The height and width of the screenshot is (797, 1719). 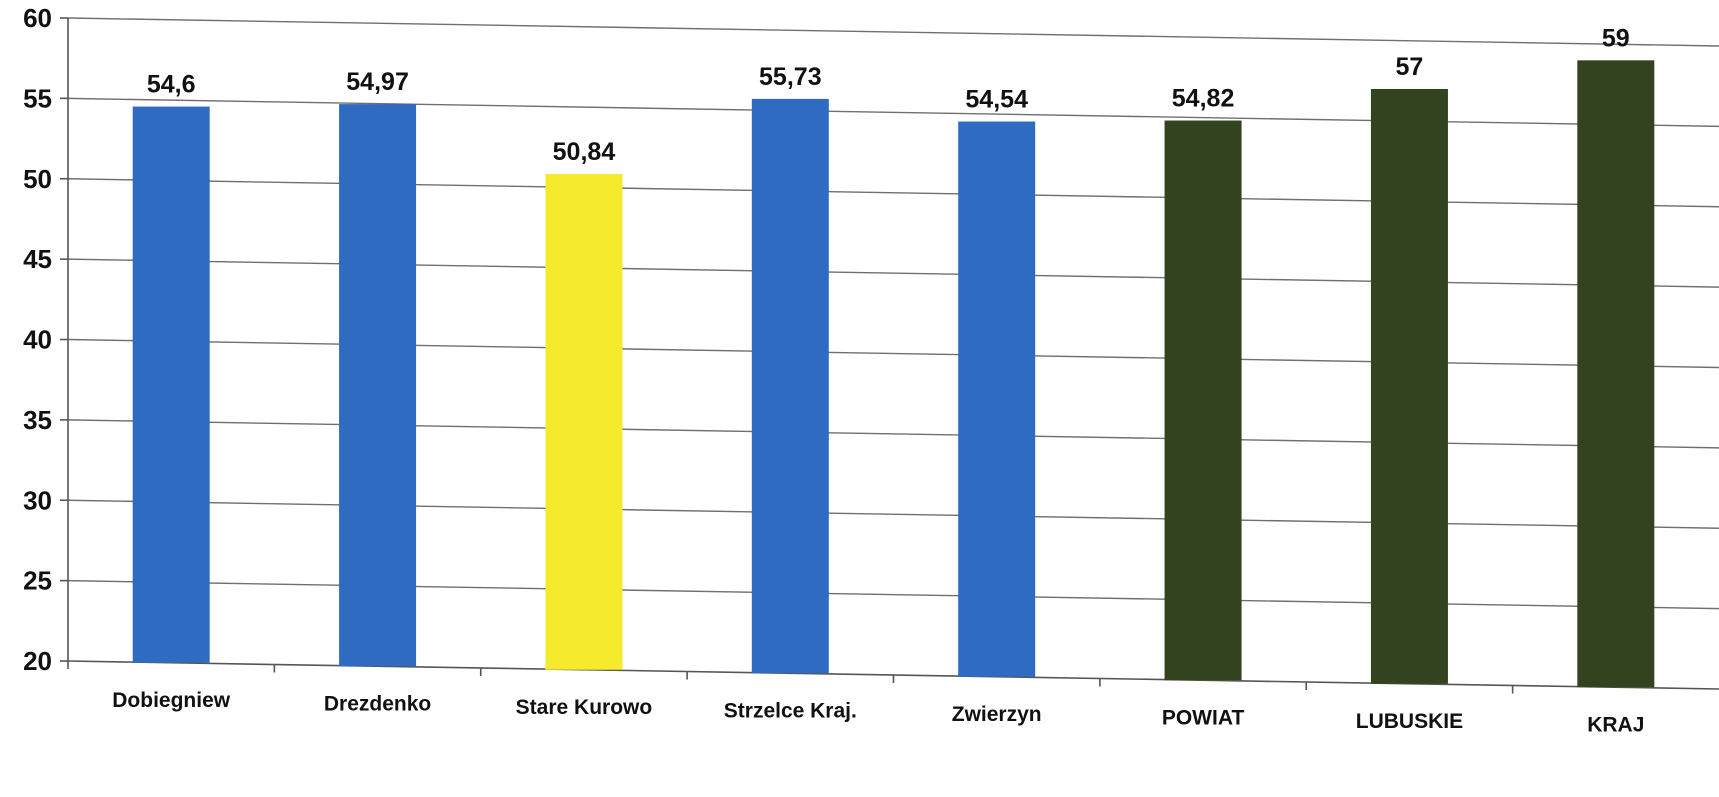 What do you see at coordinates (790, 710) in the screenshot?
I see `x-tick-label: Strzelce Kraj.` at bounding box center [790, 710].